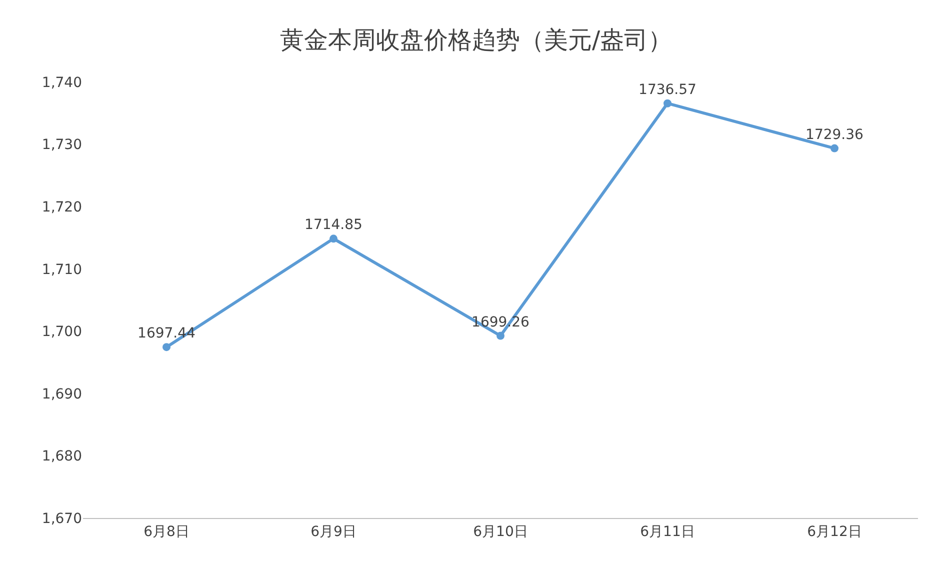  I want to click on data-label: 1729.36, so click(835, 134).